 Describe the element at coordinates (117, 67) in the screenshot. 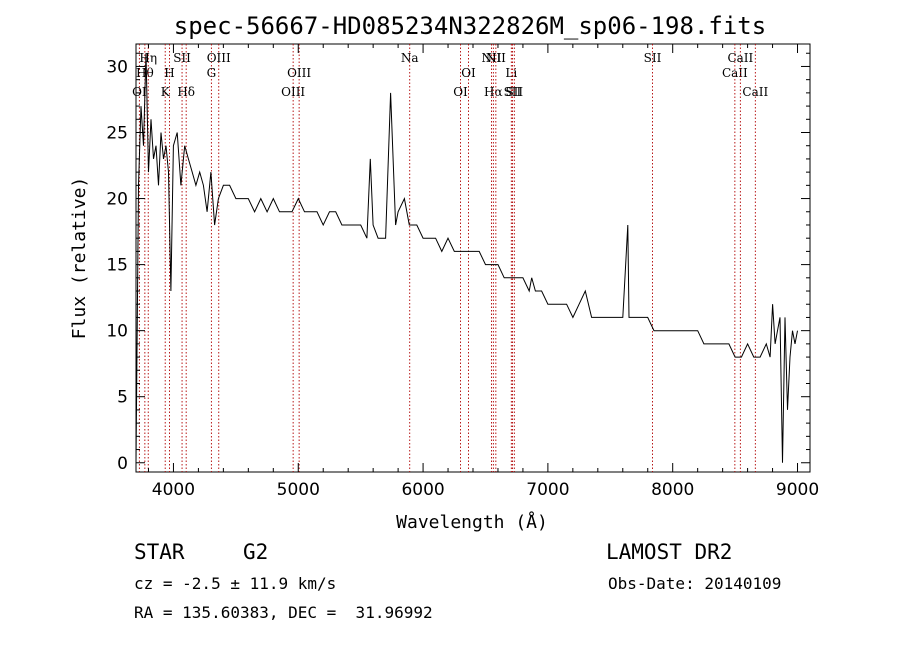

I see `y-tick-label: 30` at that location.